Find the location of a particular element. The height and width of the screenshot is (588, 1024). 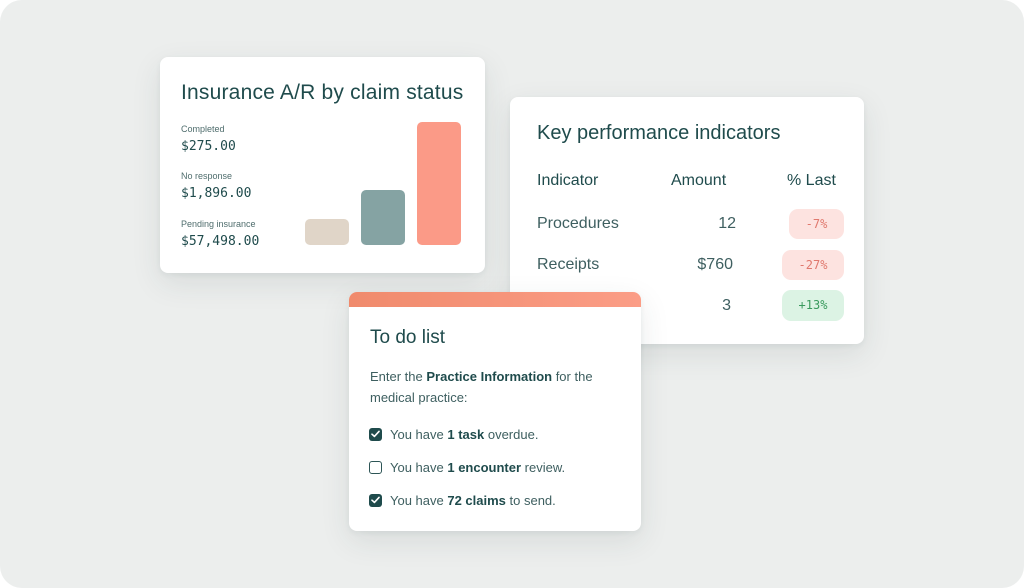

todo-task-item: You have 1 encounter review. is located at coordinates (467, 467).